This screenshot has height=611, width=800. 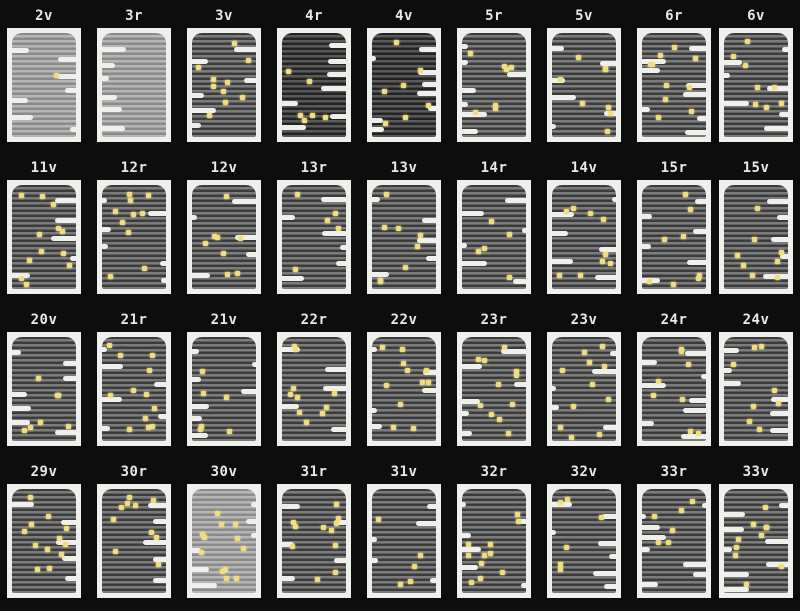 What do you see at coordinates (314, 168) in the screenshot?
I see `folio-label: 13r` at bounding box center [314, 168].